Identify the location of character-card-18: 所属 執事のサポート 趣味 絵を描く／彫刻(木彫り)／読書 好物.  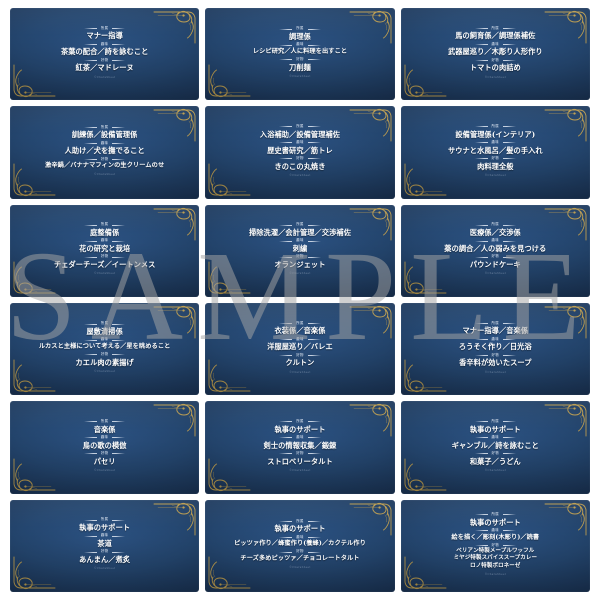
(495, 545).